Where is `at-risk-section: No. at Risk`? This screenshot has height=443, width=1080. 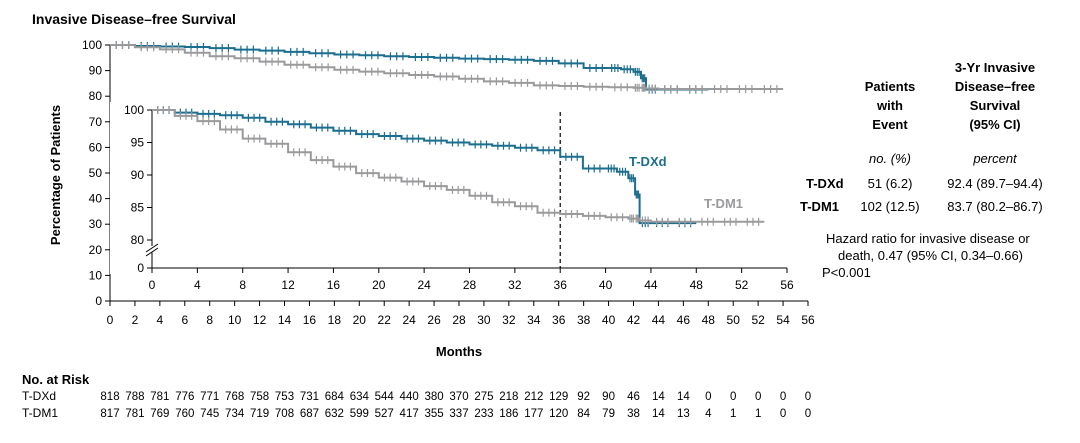 at-risk-section: No. at Risk is located at coordinates (55, 381).